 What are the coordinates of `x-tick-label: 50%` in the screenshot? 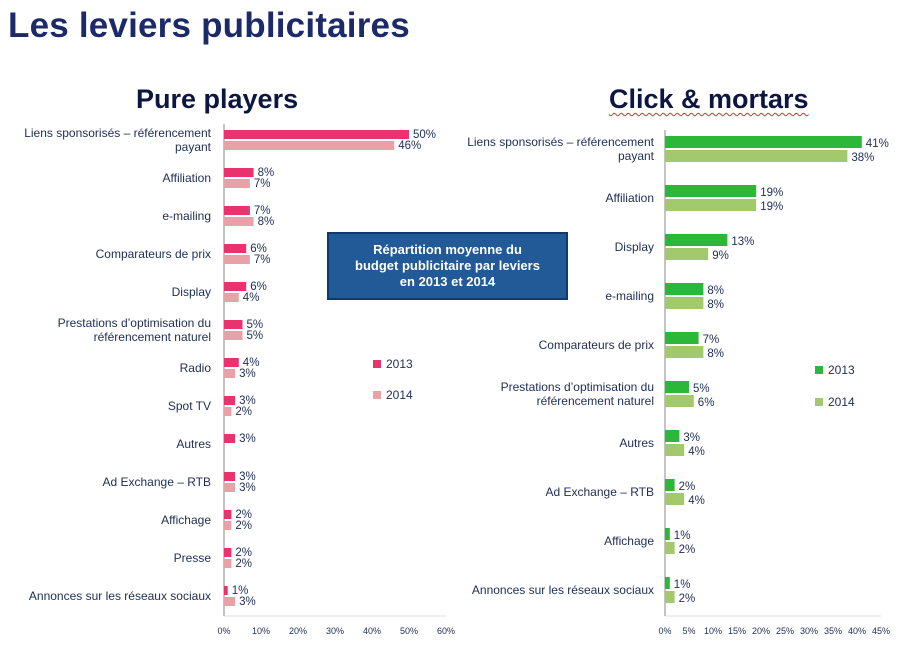 It's located at (409, 631).